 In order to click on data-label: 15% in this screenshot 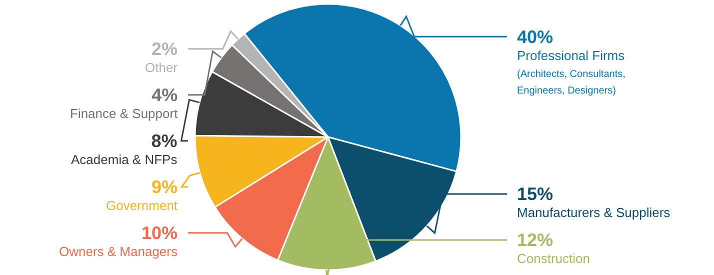, I will do `click(535, 194)`.